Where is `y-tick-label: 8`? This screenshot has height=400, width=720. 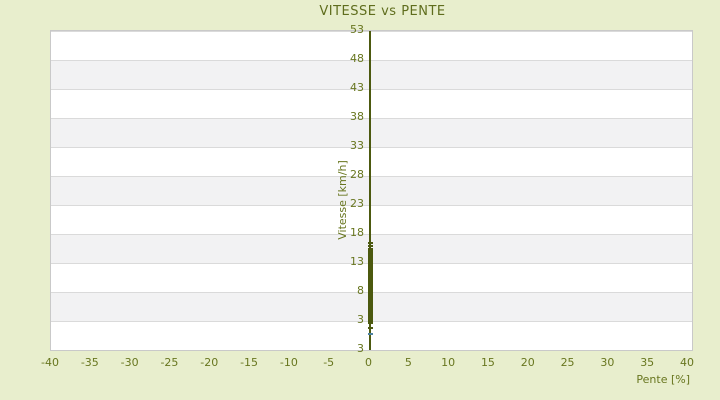
y-tick-label: 8 is located at coordinates (360, 290).